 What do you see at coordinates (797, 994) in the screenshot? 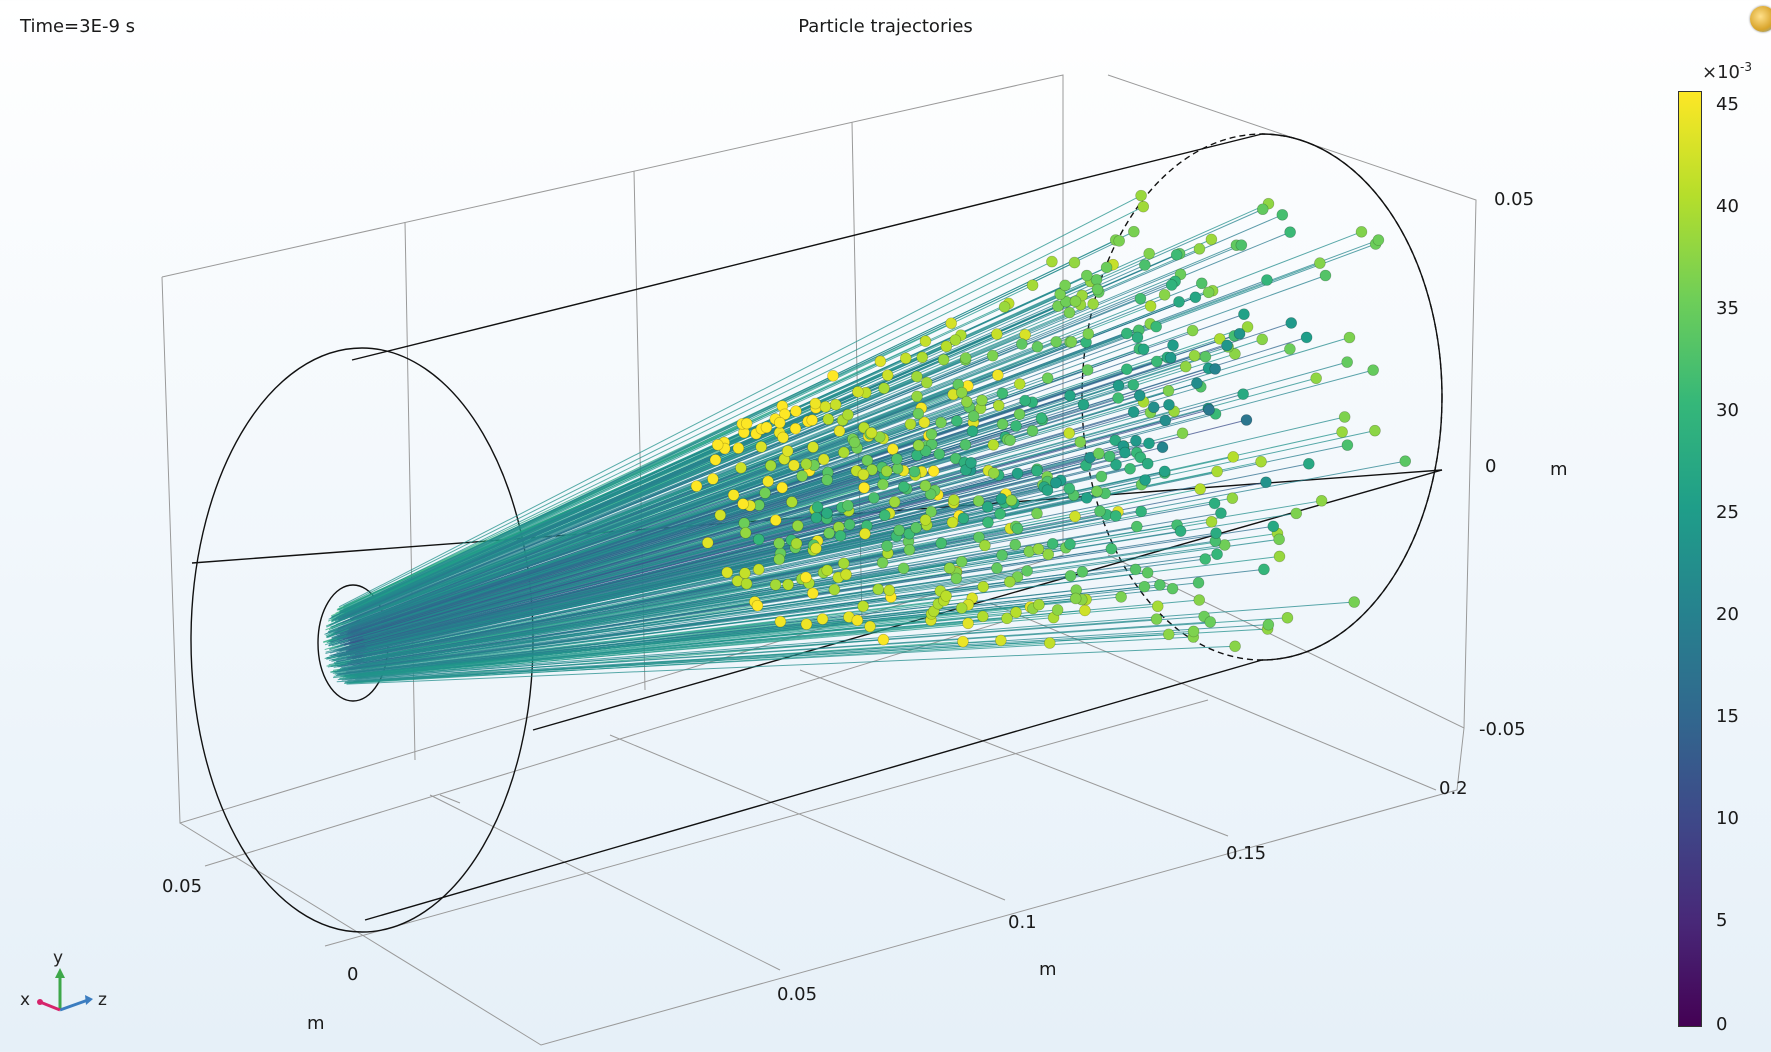
I see `depth-axis-tick: 0.05` at bounding box center [797, 994].